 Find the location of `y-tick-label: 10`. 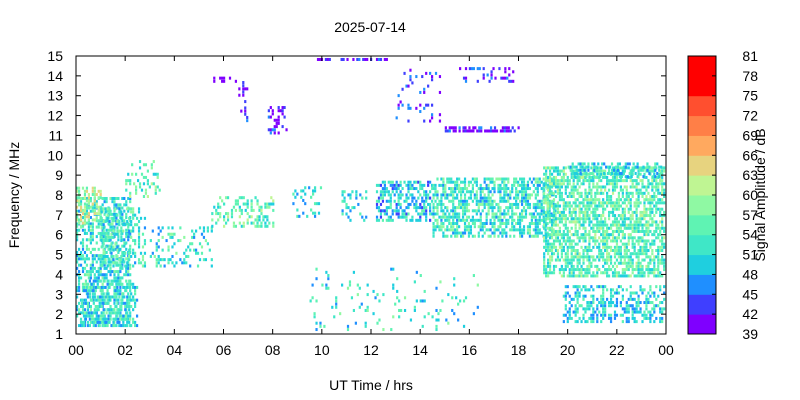

y-tick-label: 10 is located at coordinates (55, 155).